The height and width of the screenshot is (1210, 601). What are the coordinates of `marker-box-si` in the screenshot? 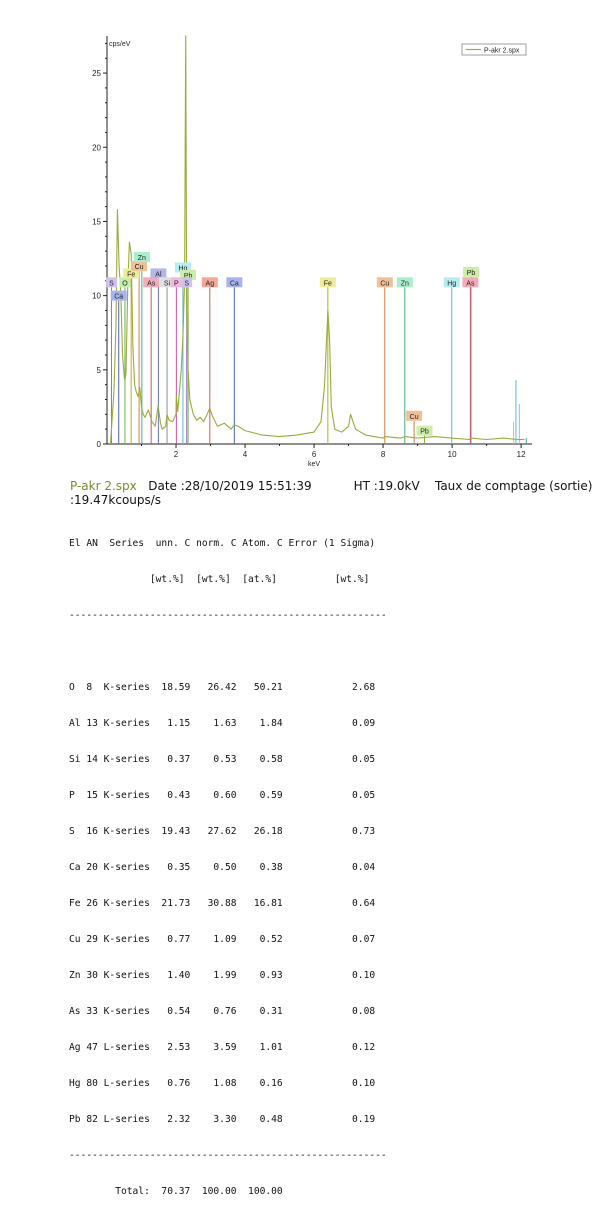 It's located at (167, 282).